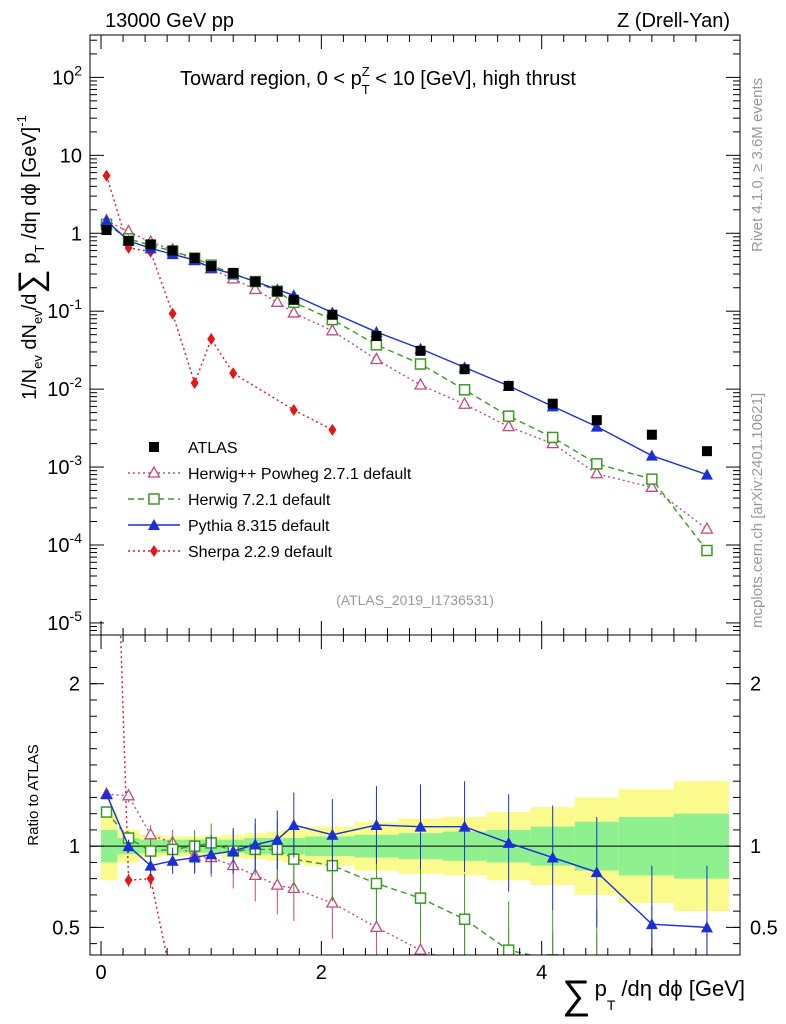 The height and width of the screenshot is (1024, 786). I want to click on header-right: Z (Drell-Yan), so click(673, 21).